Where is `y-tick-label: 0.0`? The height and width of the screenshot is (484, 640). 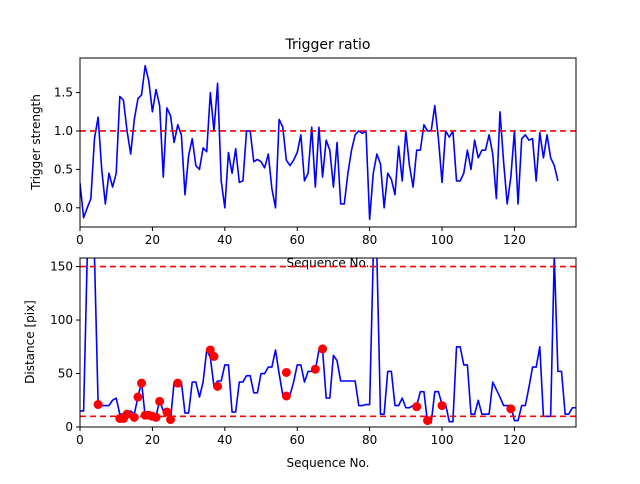 y-tick-label: 0.0 is located at coordinates (63, 208).